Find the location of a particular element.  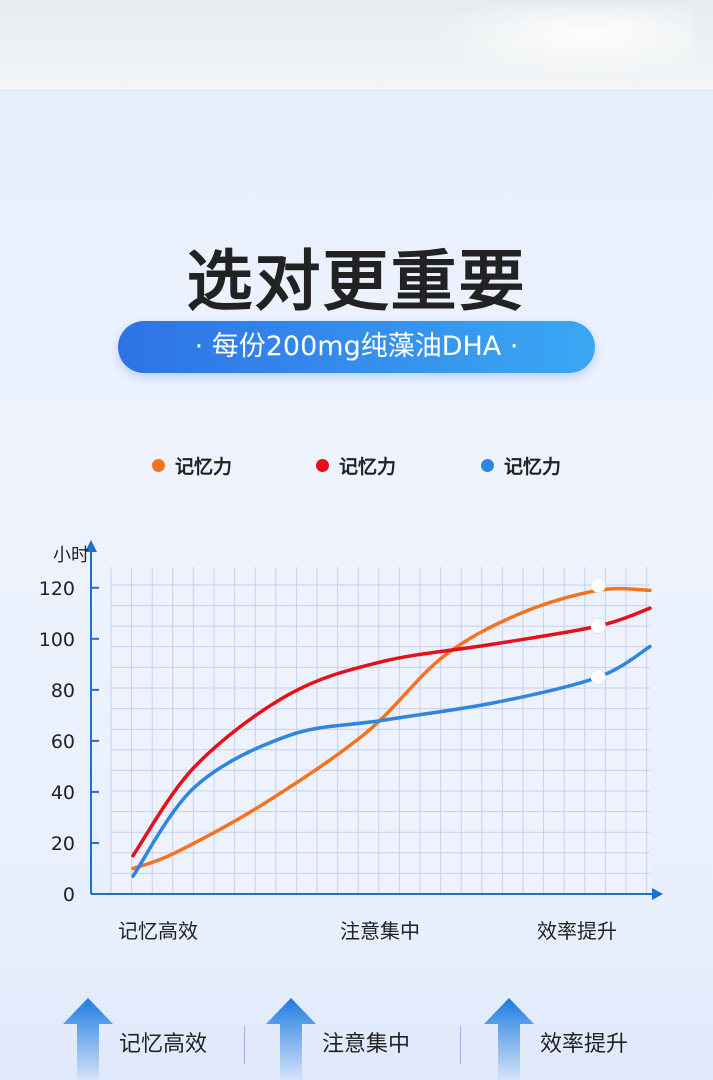

x-axis-arrow-icon is located at coordinates (657, 894).